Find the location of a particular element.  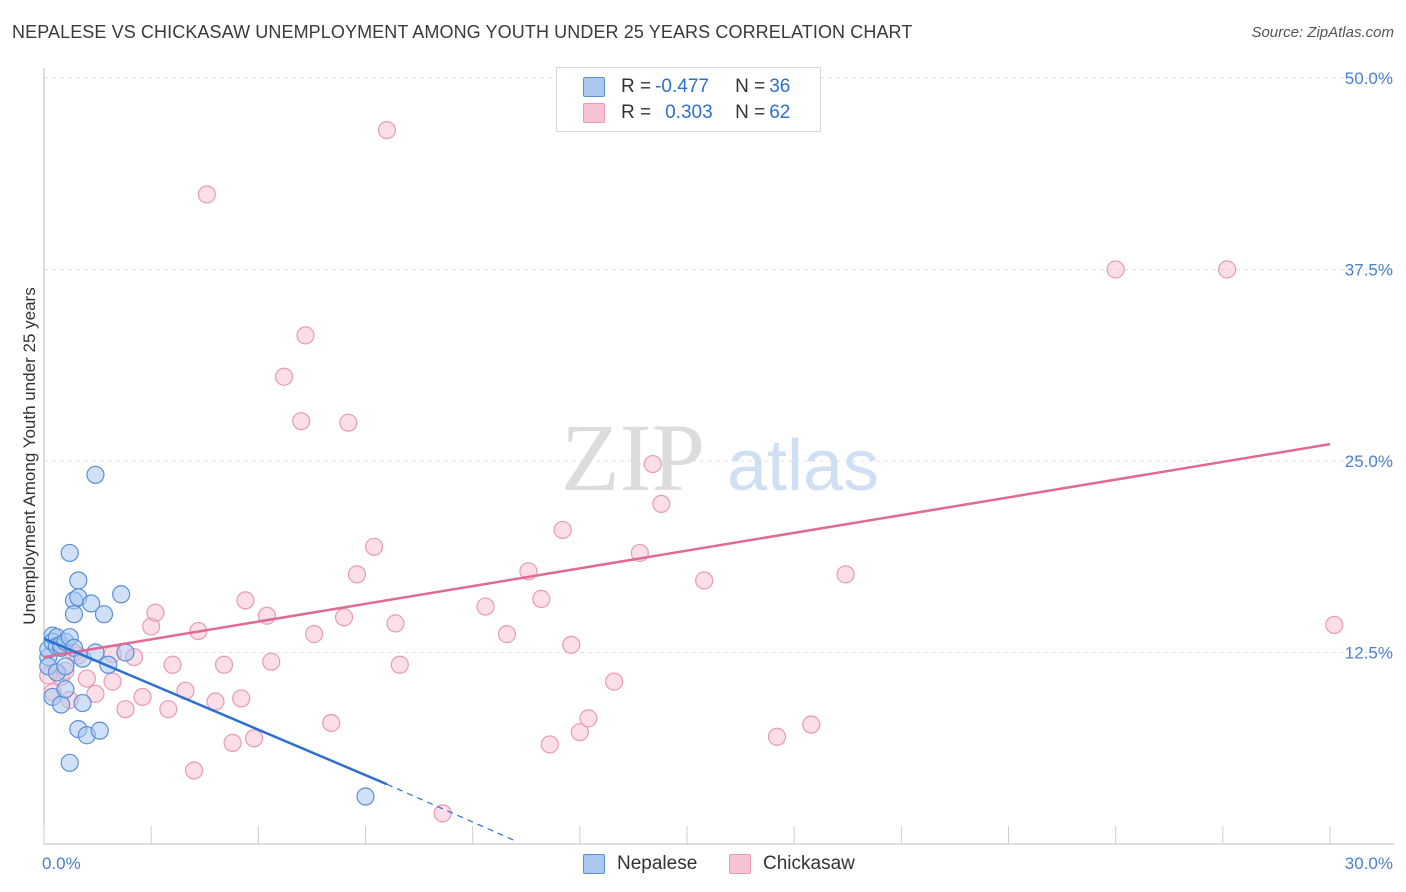

legend-row-nepalese: R = -0.477 N = 36 is located at coordinates (686, 87).